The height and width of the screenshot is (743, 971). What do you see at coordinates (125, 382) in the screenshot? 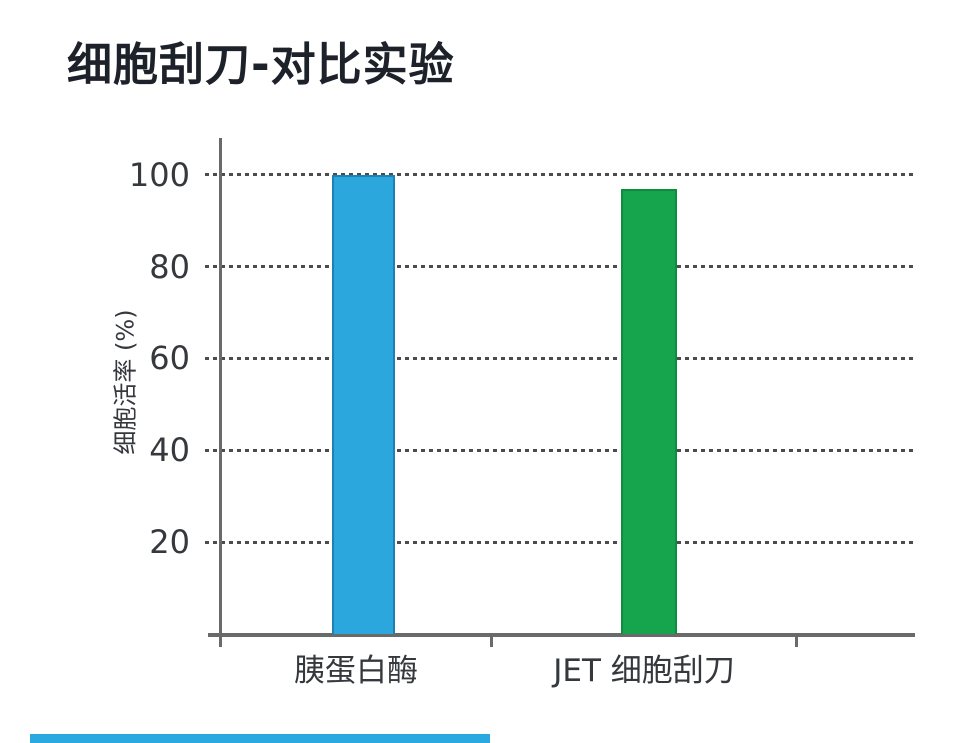
I see `y-axis-title: 细胞活率 (%)` at bounding box center [125, 382].